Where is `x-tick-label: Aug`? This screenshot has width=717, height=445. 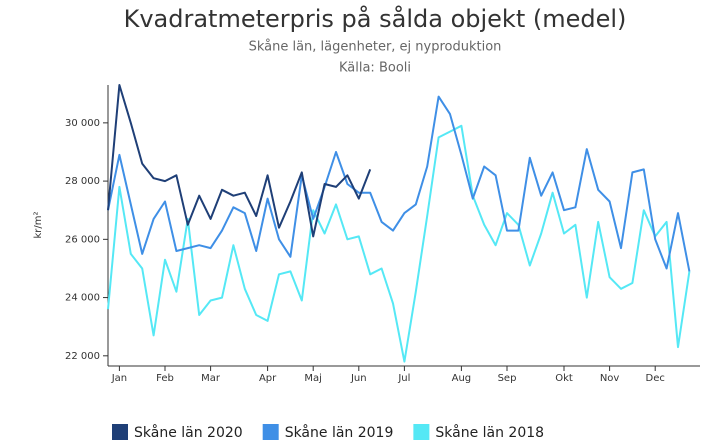
x-tick-label: Aug is located at coordinates (462, 378).